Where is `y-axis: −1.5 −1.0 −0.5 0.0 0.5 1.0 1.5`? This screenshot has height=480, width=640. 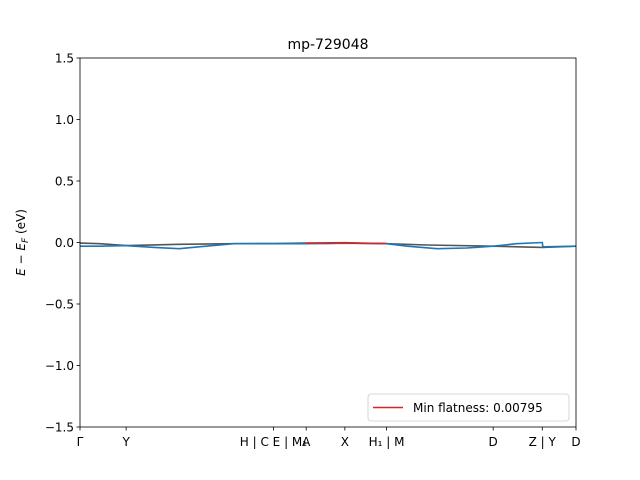 y-axis: −1.5 −1.0 −0.5 0.0 0.5 1.0 1.5 is located at coordinates (62, 243).